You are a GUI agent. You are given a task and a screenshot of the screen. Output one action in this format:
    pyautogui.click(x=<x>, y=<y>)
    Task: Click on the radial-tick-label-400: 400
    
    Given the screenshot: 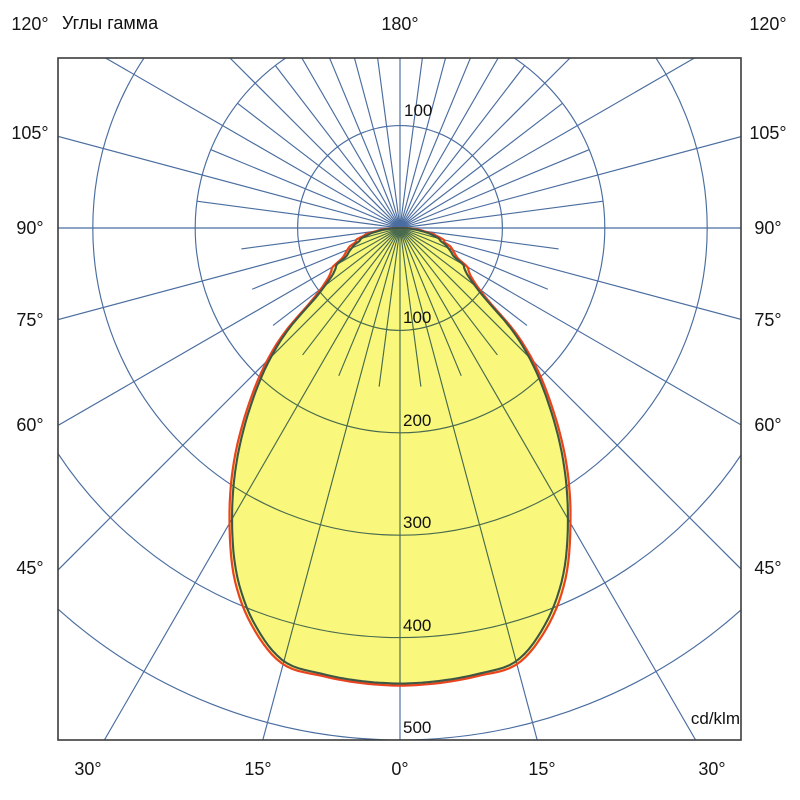 What is the action you would take?
    pyautogui.click(x=417, y=625)
    